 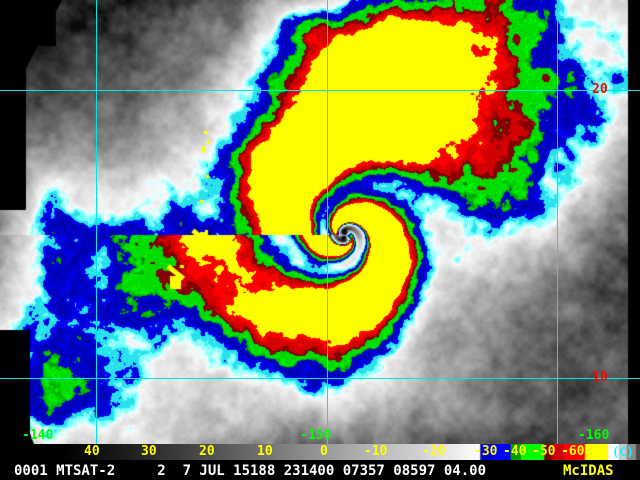 What do you see at coordinates (38, 435) in the screenshot?
I see `longitude-label-0: -140` at bounding box center [38, 435].